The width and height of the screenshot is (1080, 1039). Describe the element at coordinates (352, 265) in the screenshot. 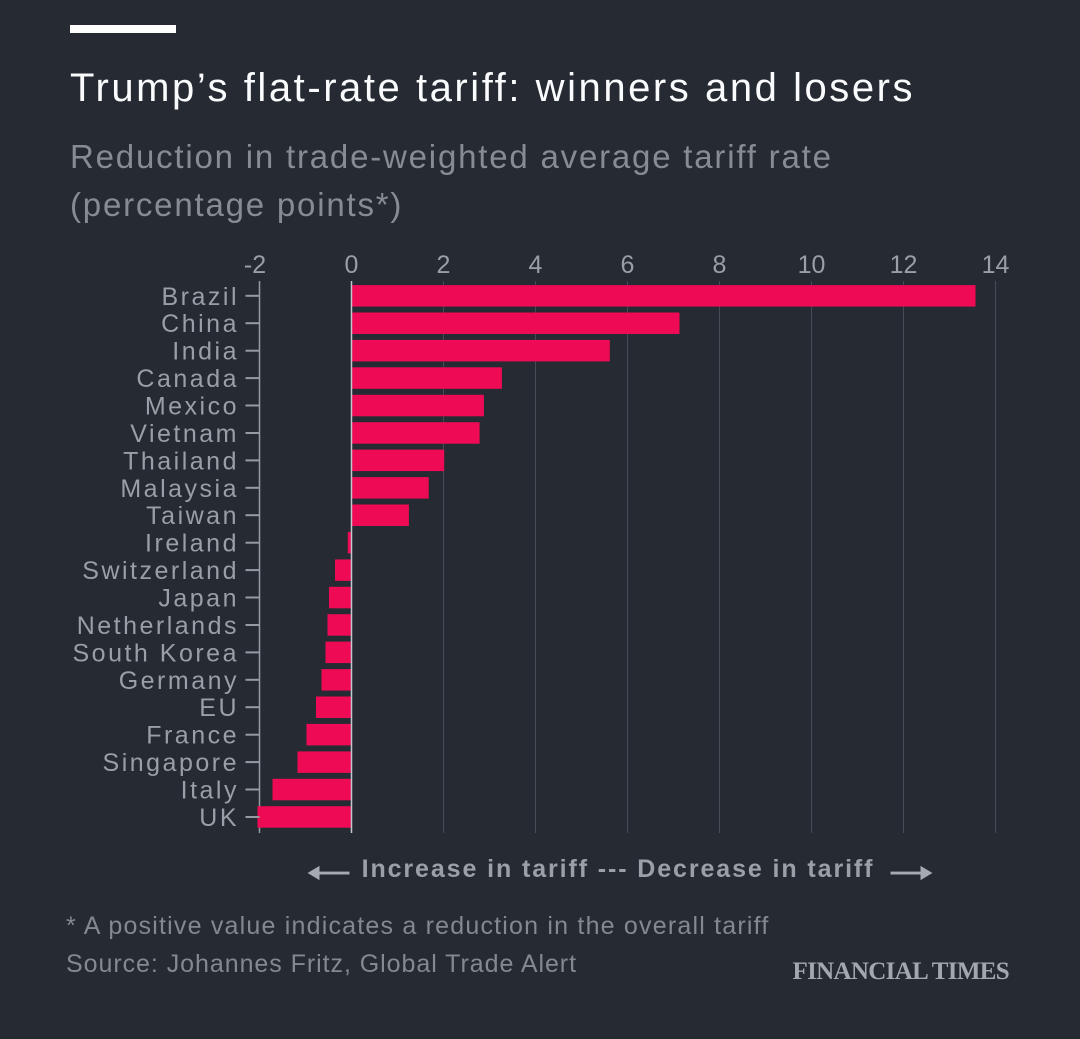

I see `svg-text: 0` at that location.